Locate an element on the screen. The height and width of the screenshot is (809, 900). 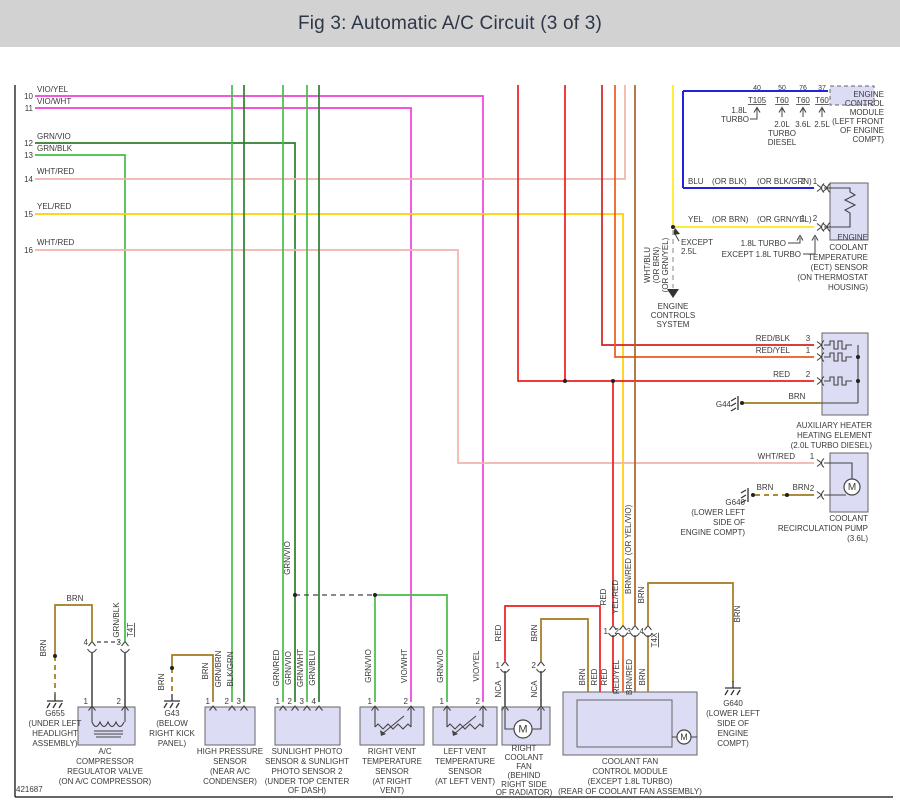
motor-m: M is located at coordinates (684, 737).